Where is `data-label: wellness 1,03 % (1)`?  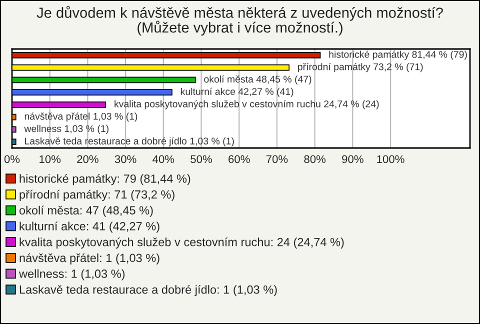
data-label: wellness 1,03 % (1) is located at coordinates (66, 129).